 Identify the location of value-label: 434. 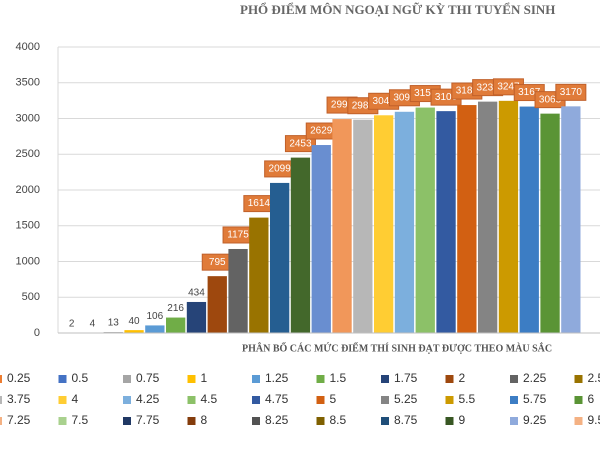
(196, 293).